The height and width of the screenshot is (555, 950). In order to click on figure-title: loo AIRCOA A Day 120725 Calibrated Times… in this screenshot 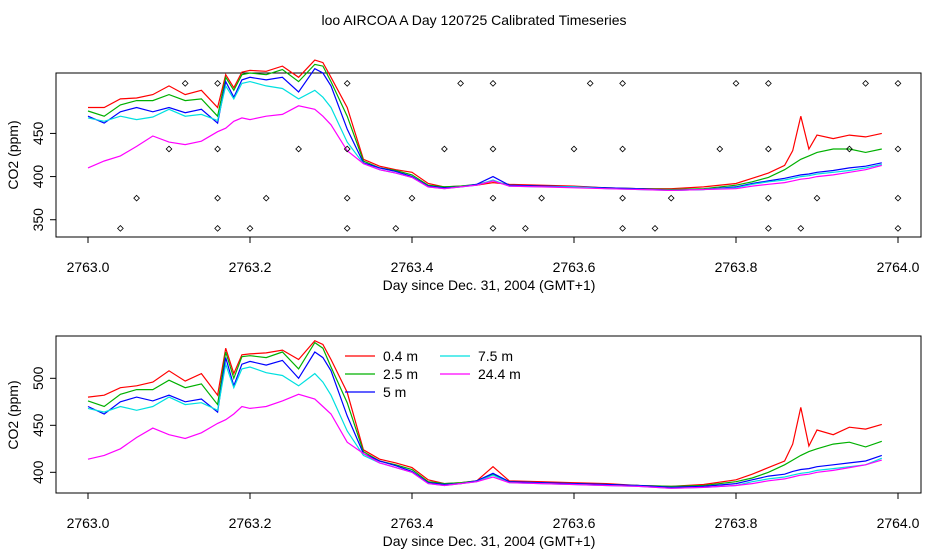, I will do `click(473, 20)`.